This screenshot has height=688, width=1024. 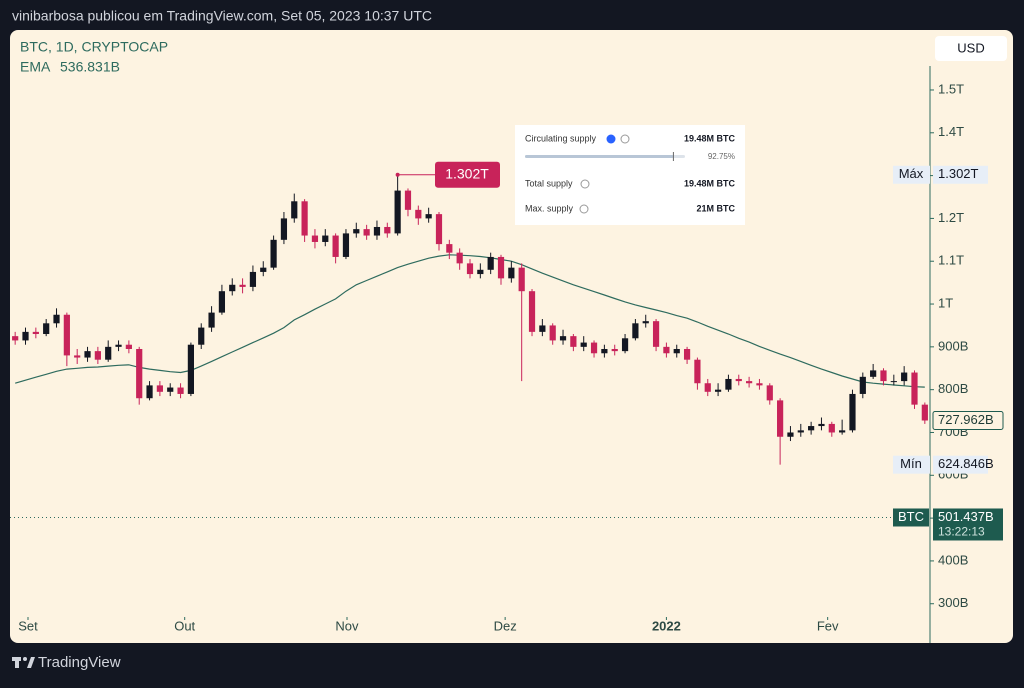 What do you see at coordinates (184, 625) in the screenshot?
I see `x-tick-label: Out` at bounding box center [184, 625].